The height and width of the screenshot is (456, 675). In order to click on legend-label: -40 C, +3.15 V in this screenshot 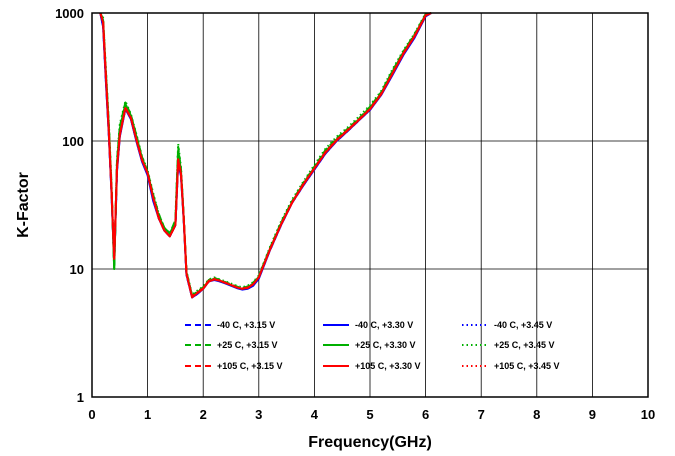, I will do `click(246, 325)`.